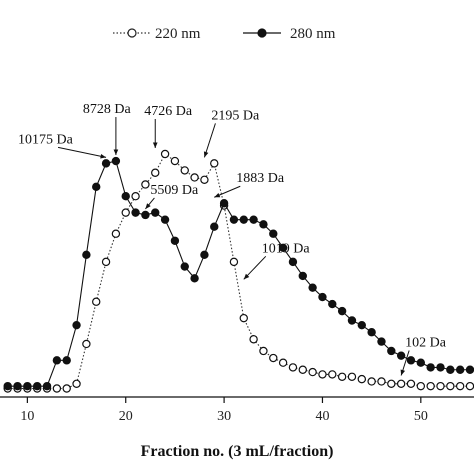 This screenshot has width=474, height=474. Describe the element at coordinates (224, 34) in the screenshot. I see `legend: 220 nm 280 nm` at that location.